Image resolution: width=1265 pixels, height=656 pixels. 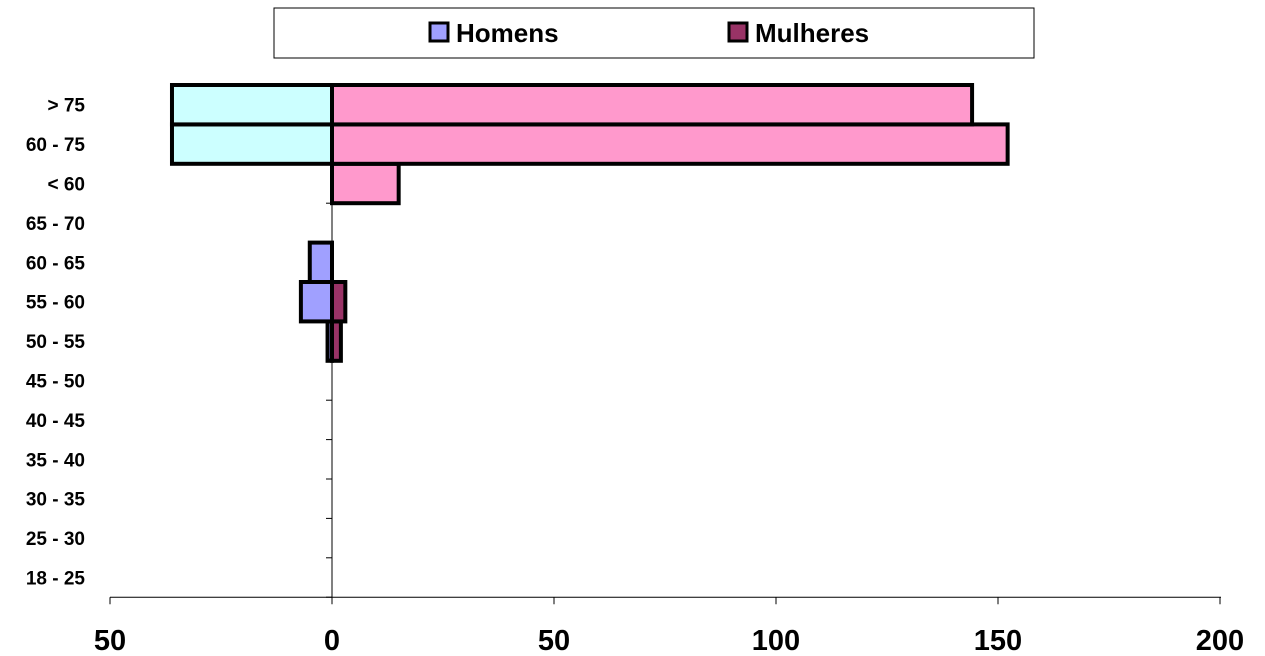 What do you see at coordinates (66, 106) in the screenshot?
I see `category-label: > 75` at bounding box center [66, 106].